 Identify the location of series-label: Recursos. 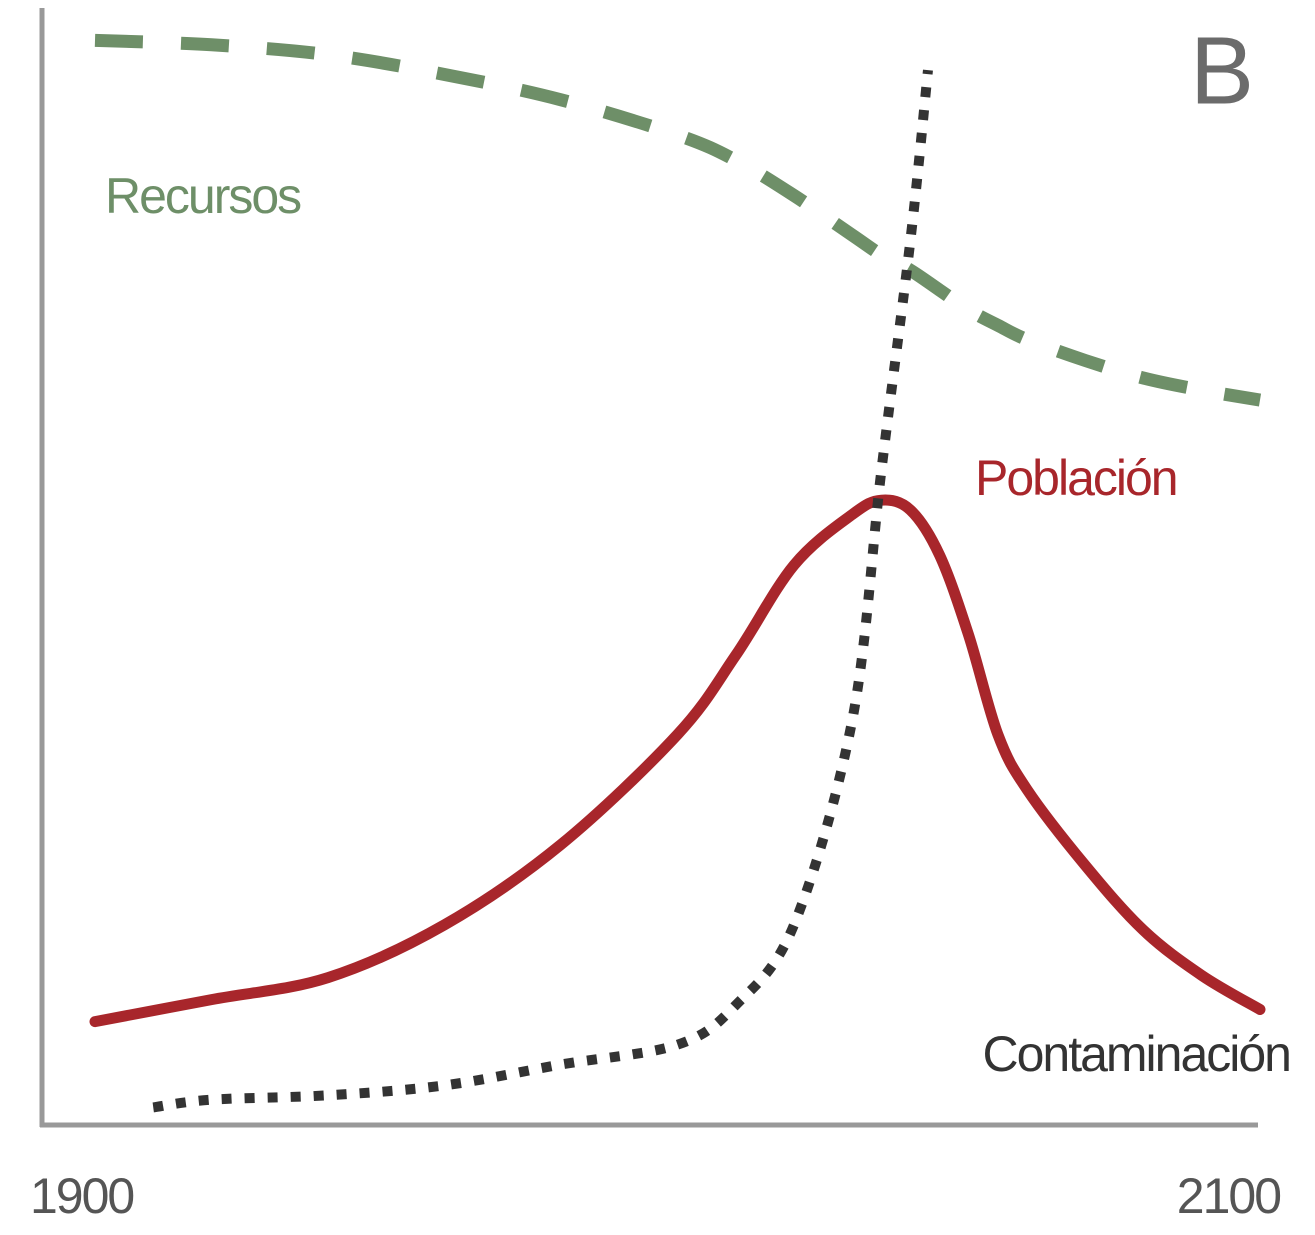
(203, 196).